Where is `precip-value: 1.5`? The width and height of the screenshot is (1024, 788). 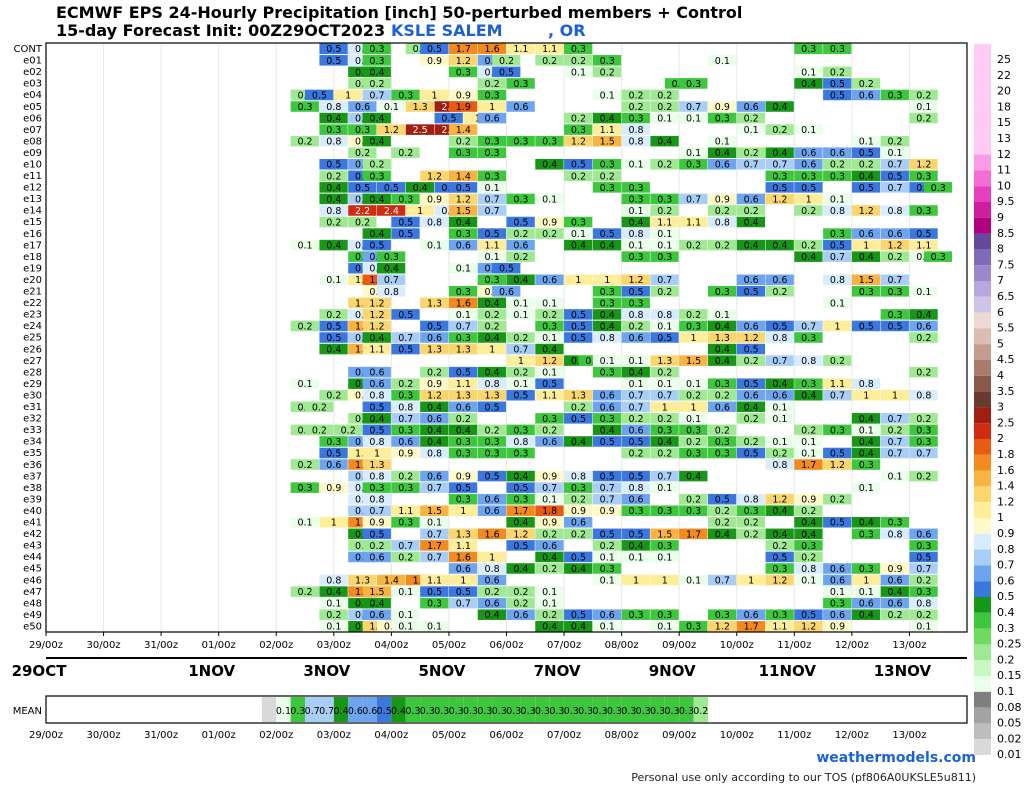 precip-value: 1.5 is located at coordinates (607, 142).